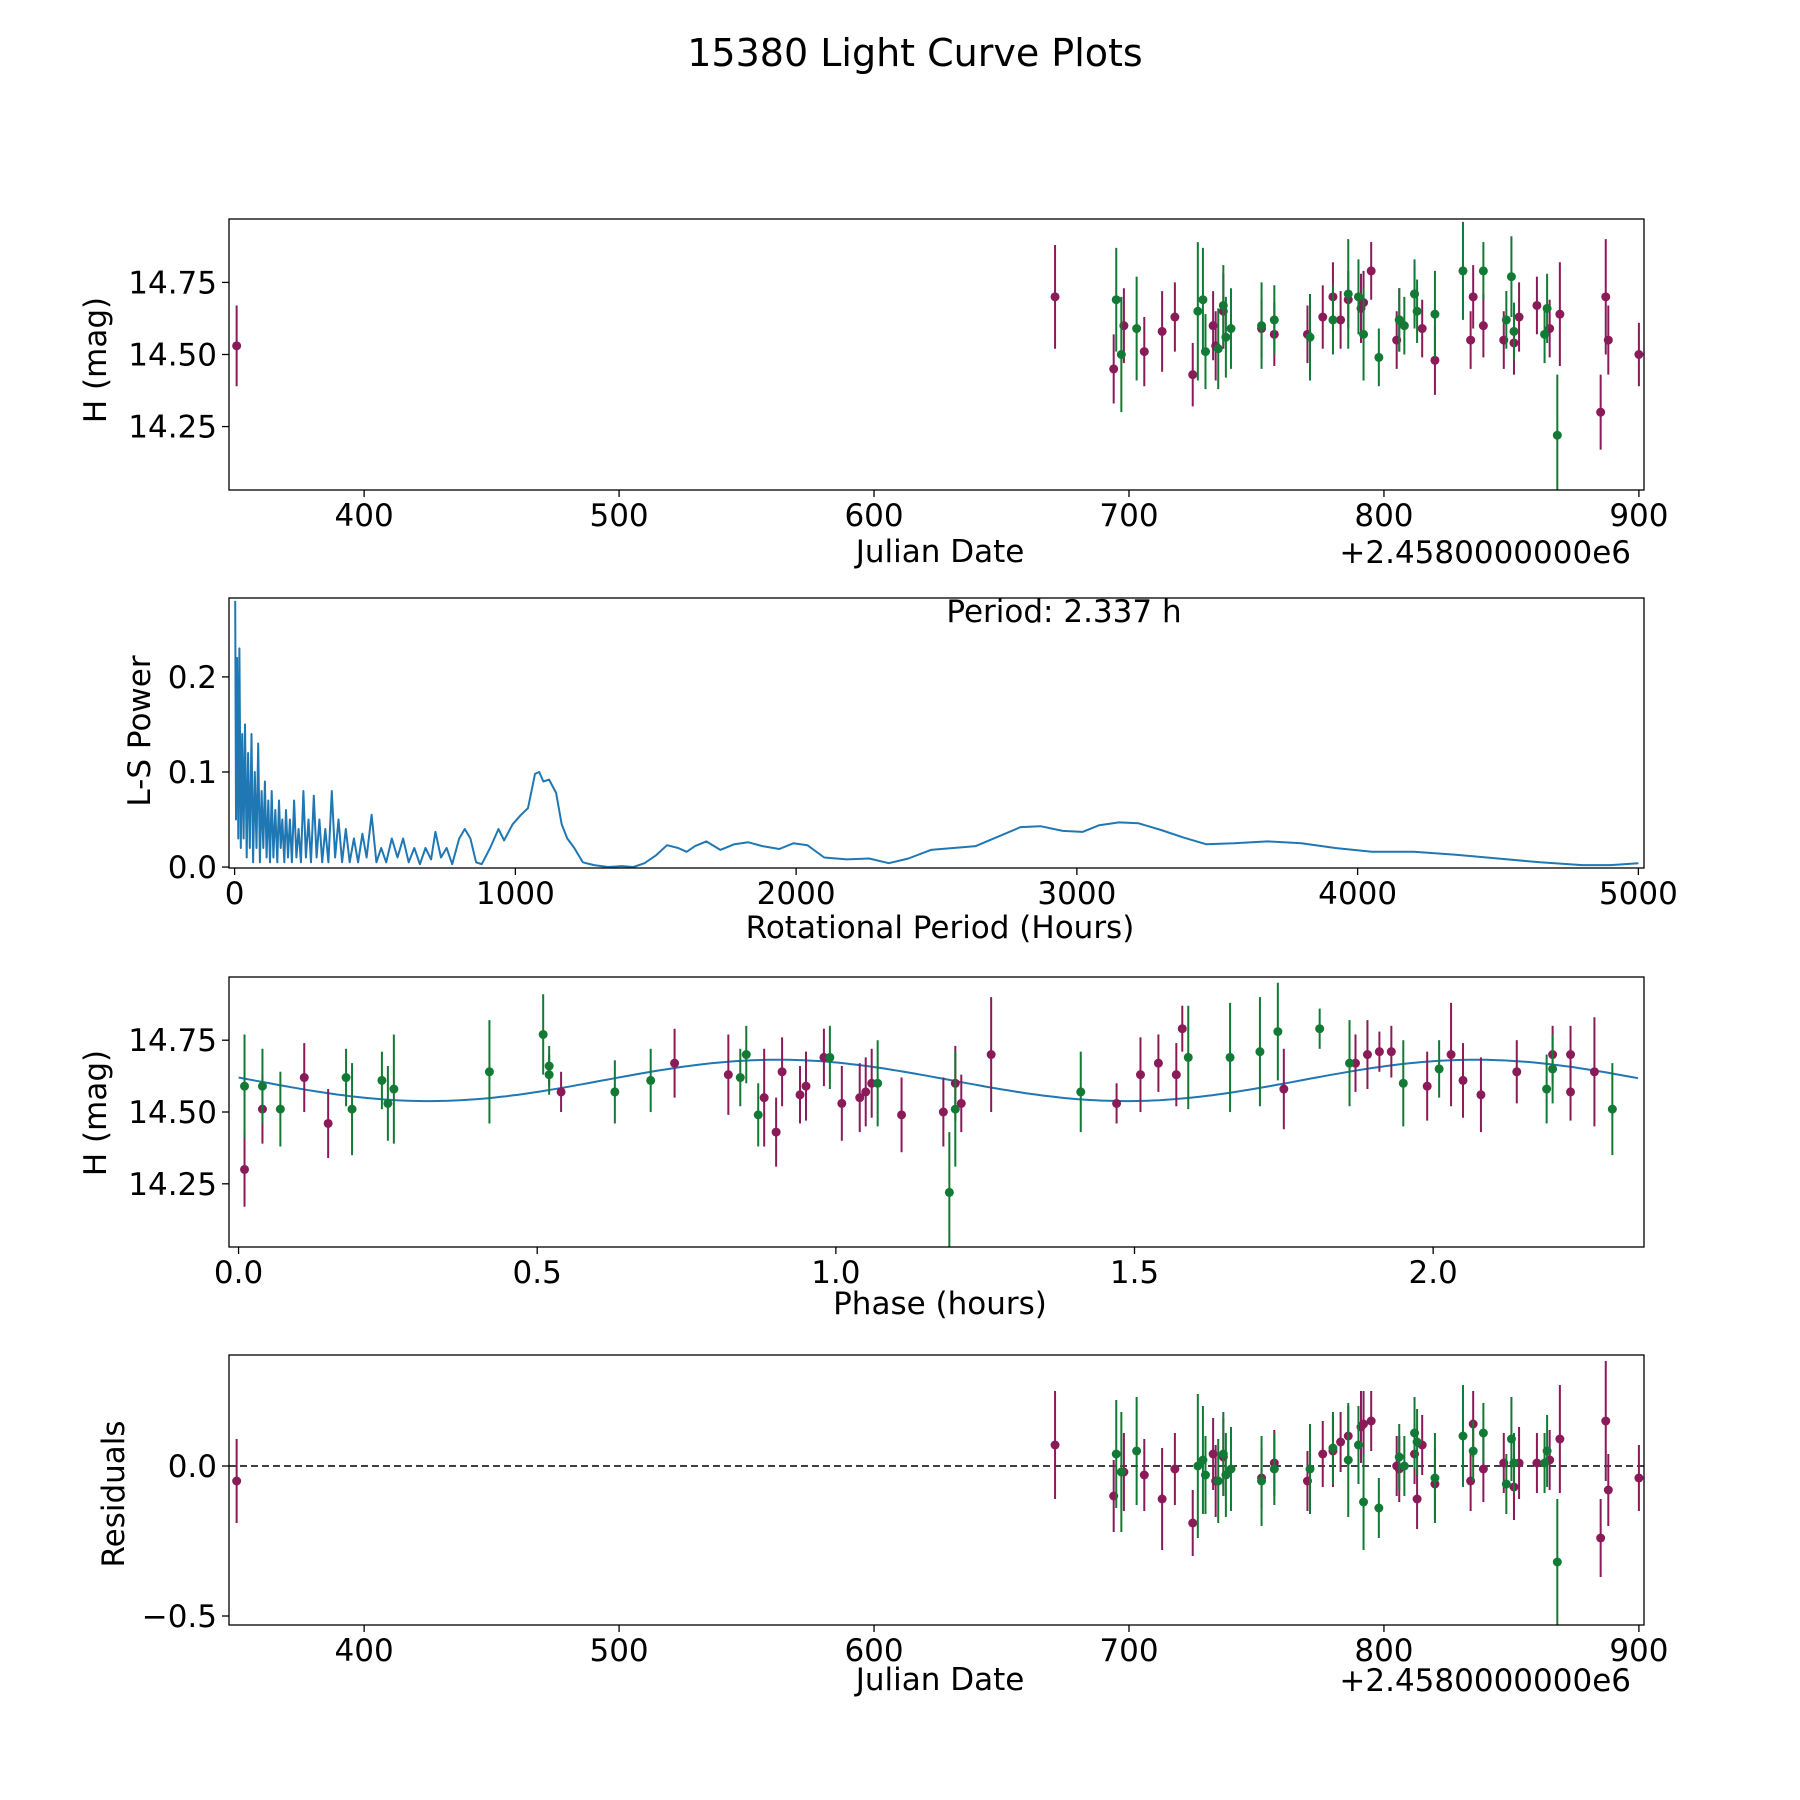 Image resolution: width=1800 pixels, height=1800 pixels. I want to click on periodogram-plot-area, so click(936, 734).